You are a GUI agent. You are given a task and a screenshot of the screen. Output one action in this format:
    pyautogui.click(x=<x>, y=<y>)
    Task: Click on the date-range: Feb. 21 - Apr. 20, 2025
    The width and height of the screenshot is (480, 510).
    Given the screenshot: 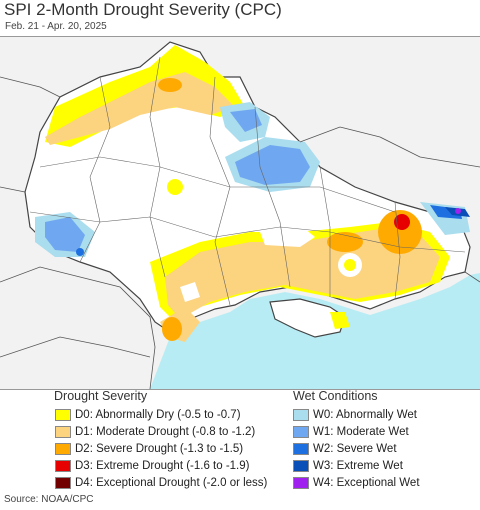 What is the action you would take?
    pyautogui.click(x=56, y=26)
    